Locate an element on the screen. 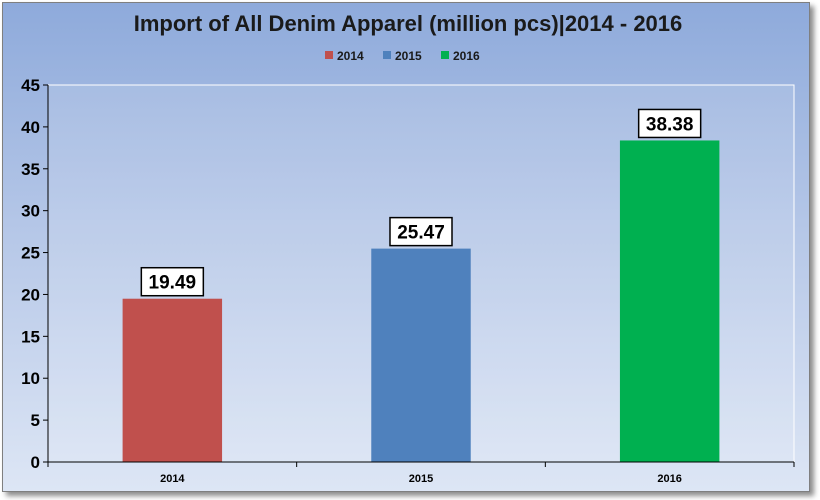  y-tick-label: 10 is located at coordinates (30, 378).